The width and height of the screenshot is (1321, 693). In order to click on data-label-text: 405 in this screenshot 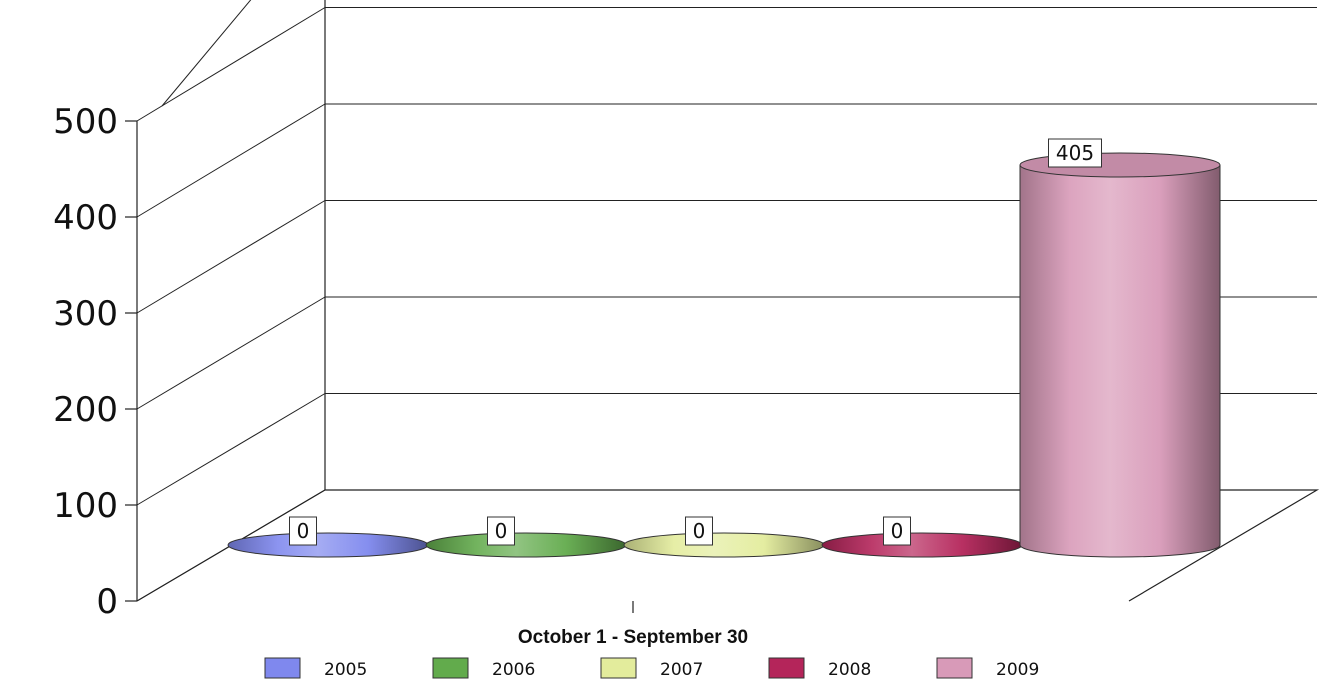, I will do `click(1075, 153)`.